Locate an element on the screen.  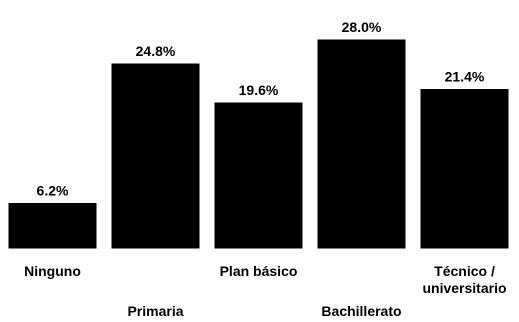
category-label-tecnico-universitario: Técnico / universitario is located at coordinates (464, 279).